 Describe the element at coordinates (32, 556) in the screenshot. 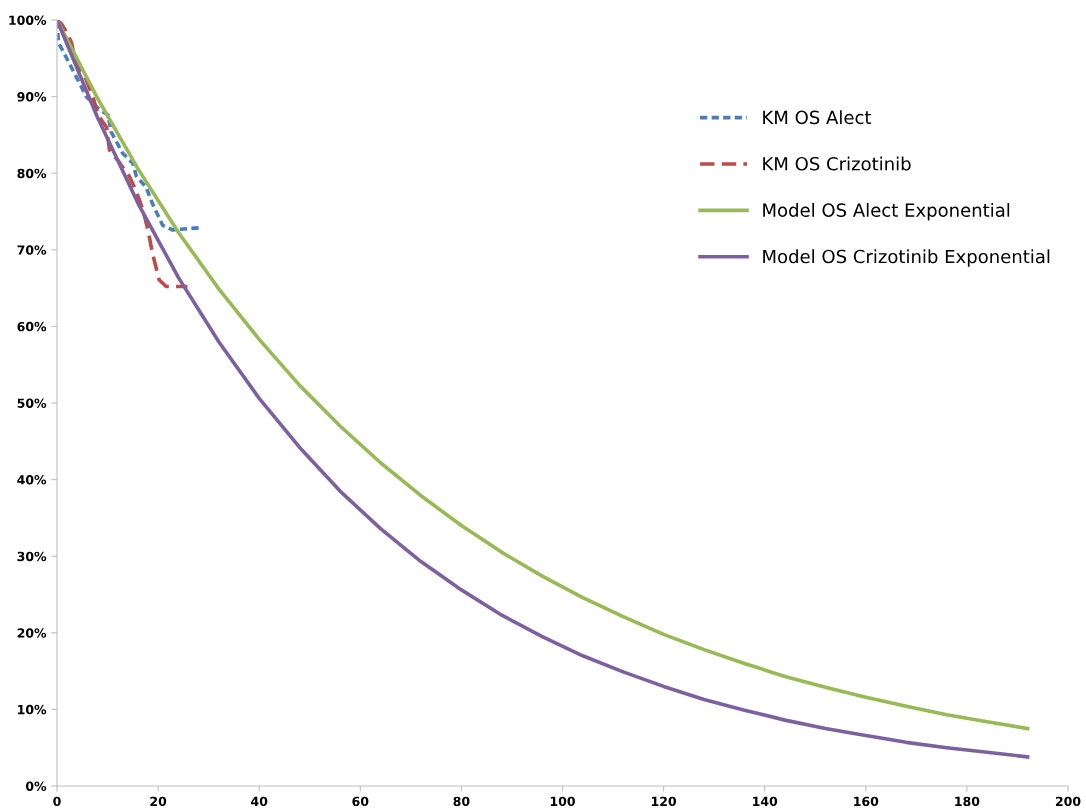

I see `y-tick-label: 30%` at that location.